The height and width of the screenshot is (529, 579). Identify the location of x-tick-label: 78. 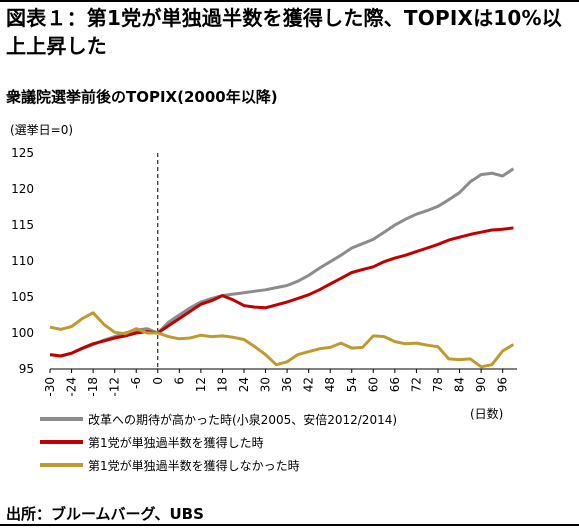
(438, 384).